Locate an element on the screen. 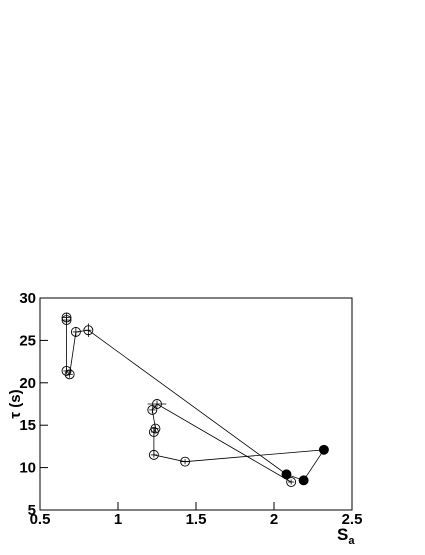 Image resolution: width=425 pixels, height=555 pixels. x-tick-label: 1.5 is located at coordinates (196, 519).